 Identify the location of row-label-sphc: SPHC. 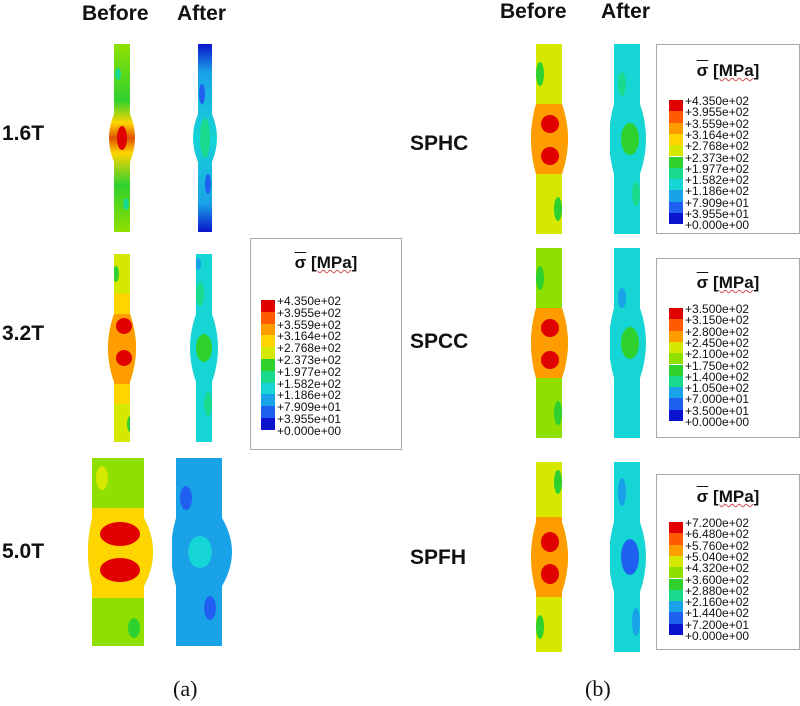
(439, 143).